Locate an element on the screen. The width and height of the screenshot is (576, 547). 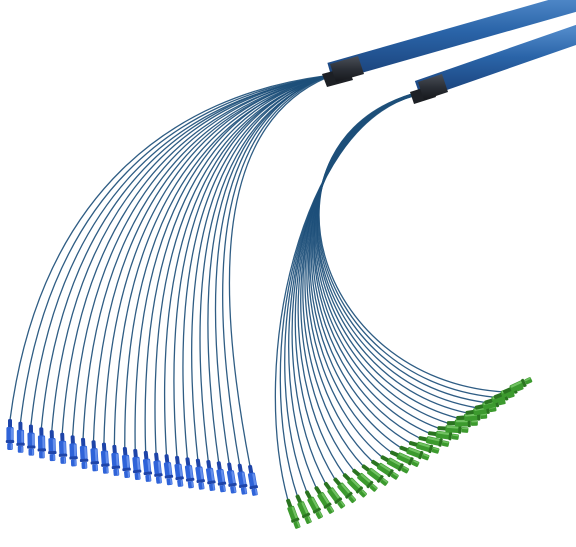
connectors-left is located at coordinates (131, 457).